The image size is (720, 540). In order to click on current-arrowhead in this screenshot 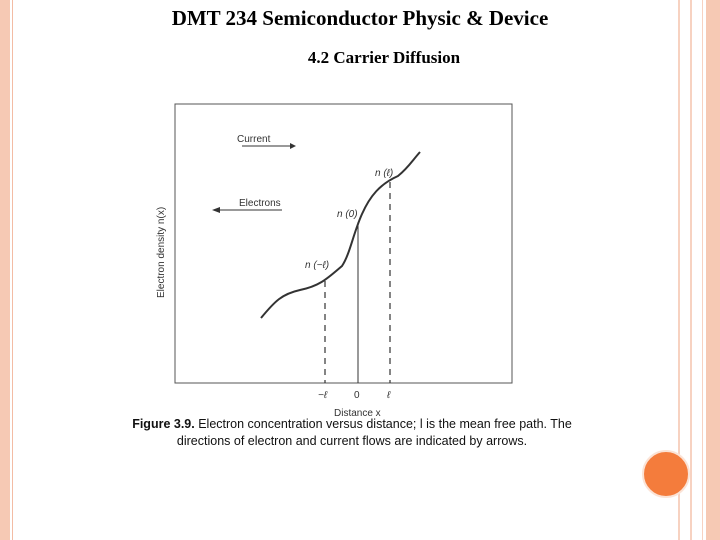, I will do `click(293, 146)`.